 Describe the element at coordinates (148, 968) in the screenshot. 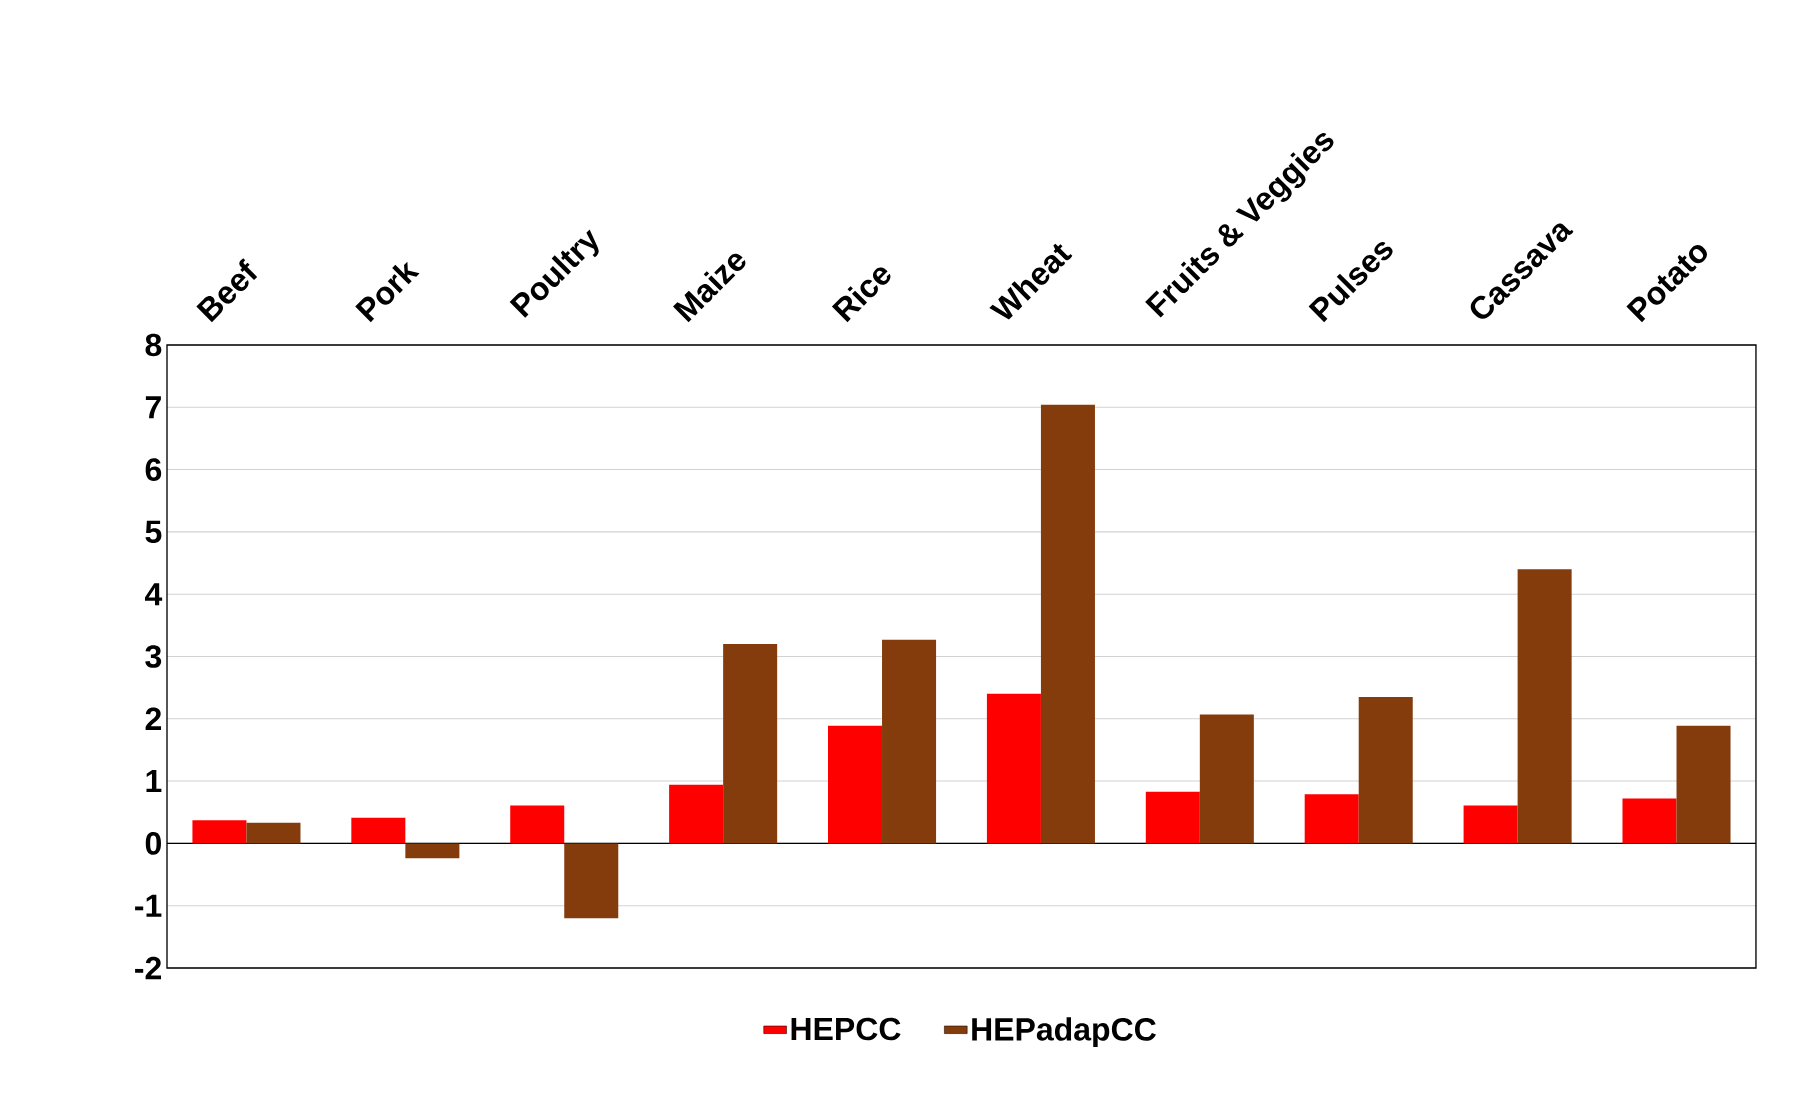

I see `y-tick-label: -2` at that location.